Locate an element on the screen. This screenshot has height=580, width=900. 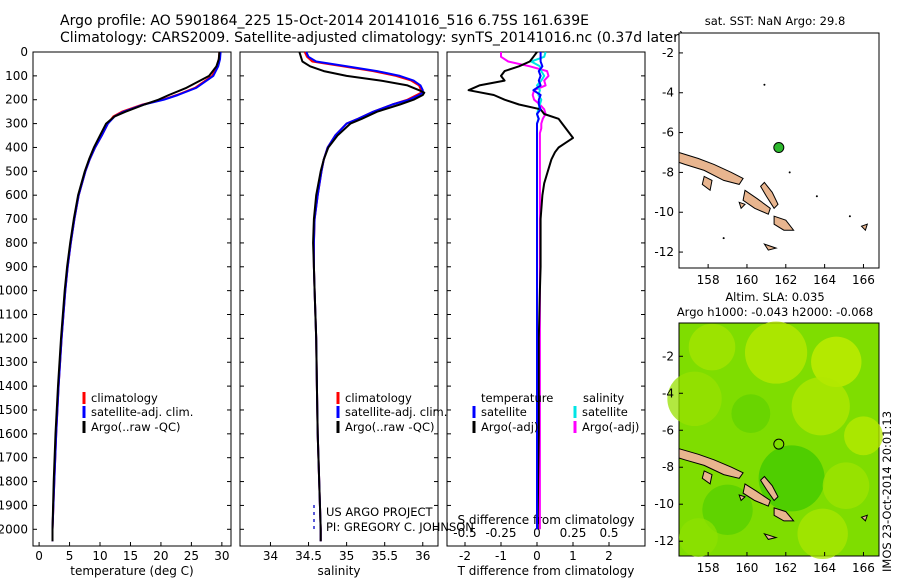
temperature-x-tick-label: 10 is located at coordinates (99, 556).